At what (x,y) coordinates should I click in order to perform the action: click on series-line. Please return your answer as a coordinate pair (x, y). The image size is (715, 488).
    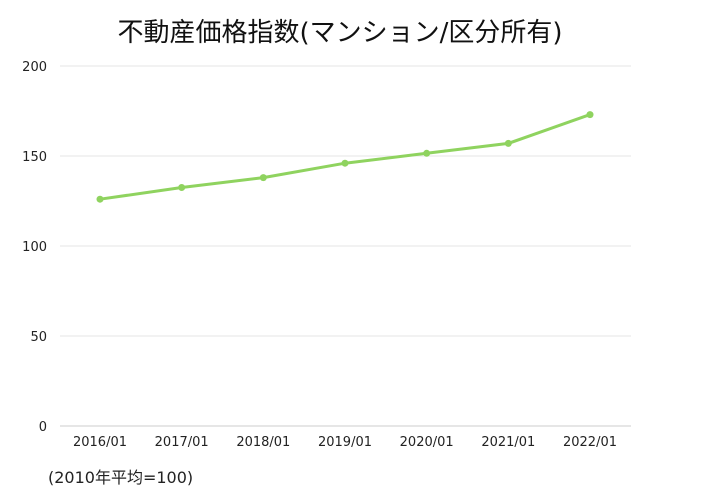
    Looking at the image, I should click on (345, 157).